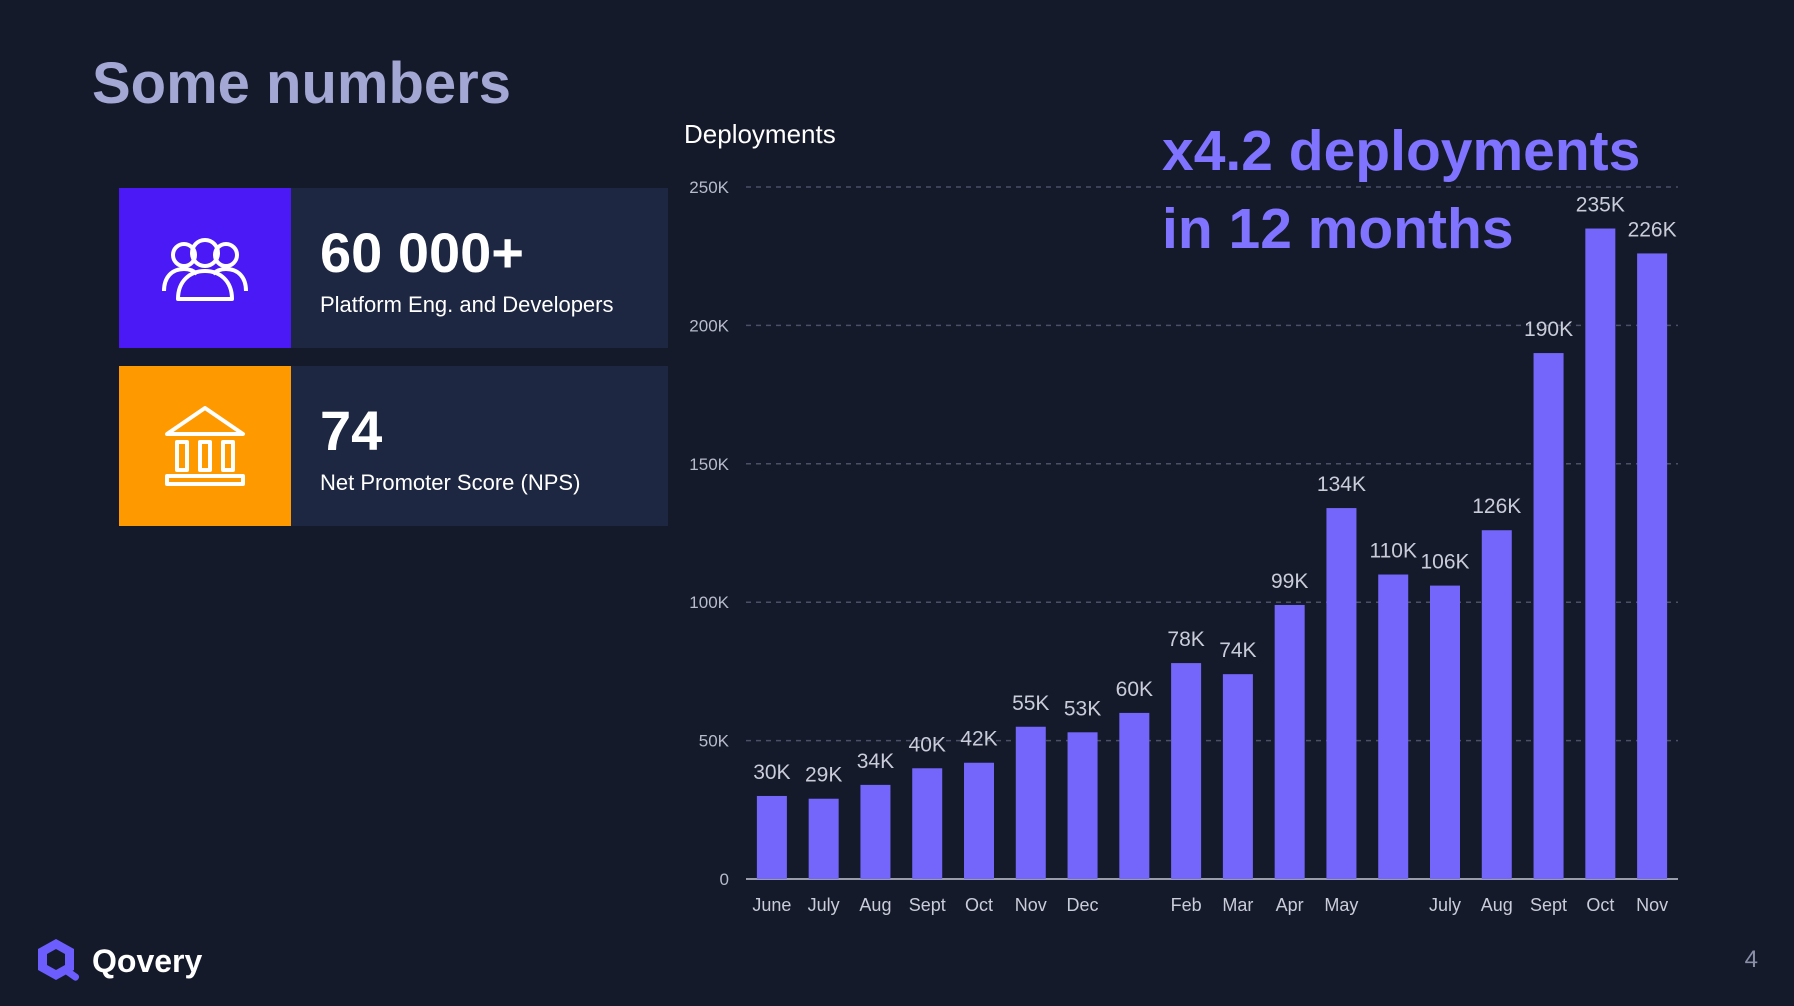 This screenshot has width=1794, height=1006. Describe the element at coordinates (1444, 562) in the screenshot. I see `data-label: 106K` at that location.